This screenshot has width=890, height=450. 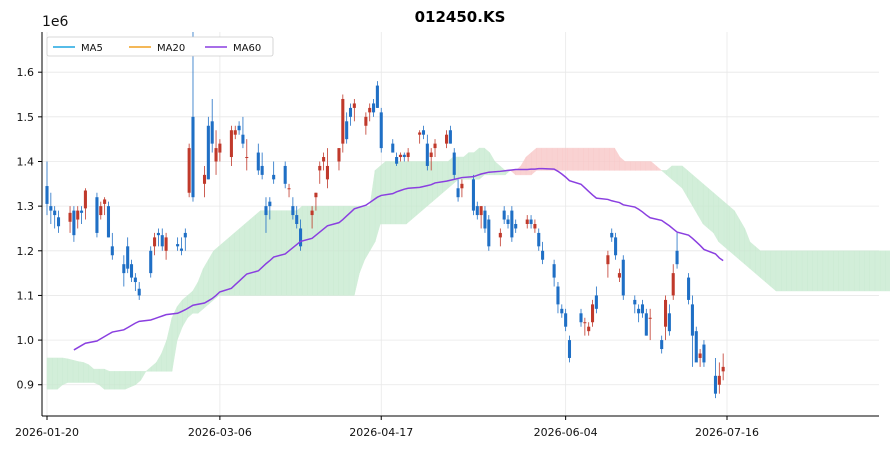 I want to click on x-tick-label: 2026-01-20, so click(x=47, y=432).